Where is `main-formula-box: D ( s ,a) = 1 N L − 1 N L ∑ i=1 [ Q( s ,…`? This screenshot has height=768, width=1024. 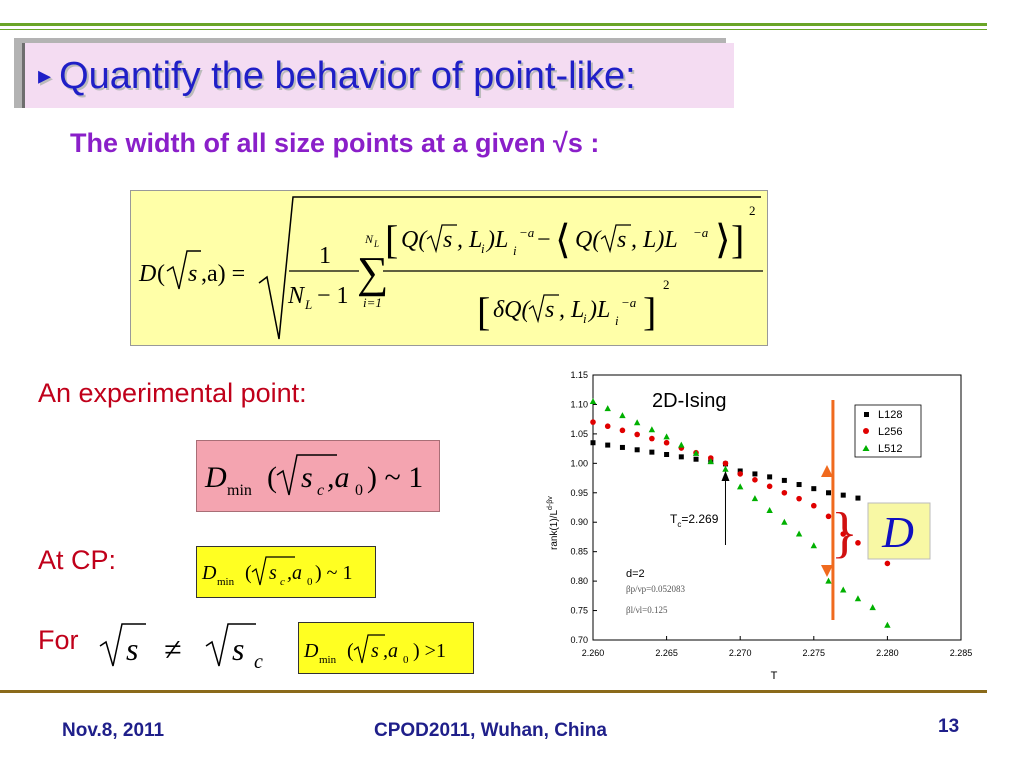 main-formula-box: D ( s ,a) = 1 N L − 1 N L ∑ i=1 [ Q( s ,… is located at coordinates (449, 268).